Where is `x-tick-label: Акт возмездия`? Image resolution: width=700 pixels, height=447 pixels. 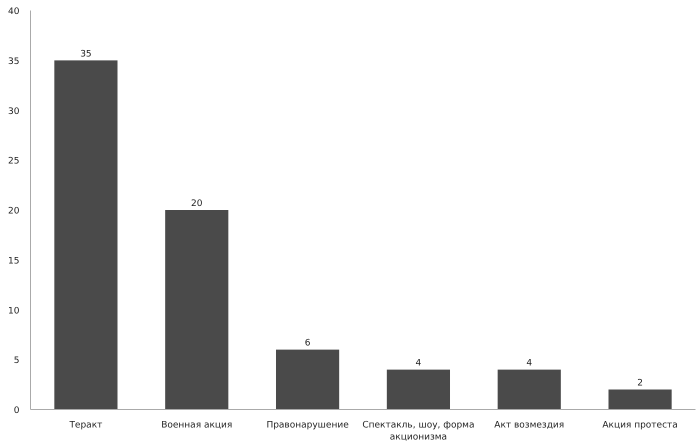 x-tick-label: Акт возмездия is located at coordinates (529, 425).